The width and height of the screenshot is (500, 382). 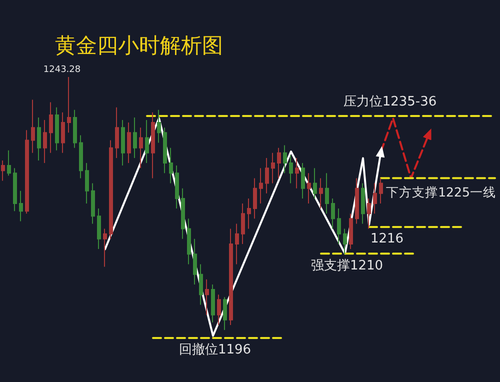 What do you see at coordinates (441, 192) in the screenshot?
I see `annotation: 下方支撑1225一线` at bounding box center [441, 192].